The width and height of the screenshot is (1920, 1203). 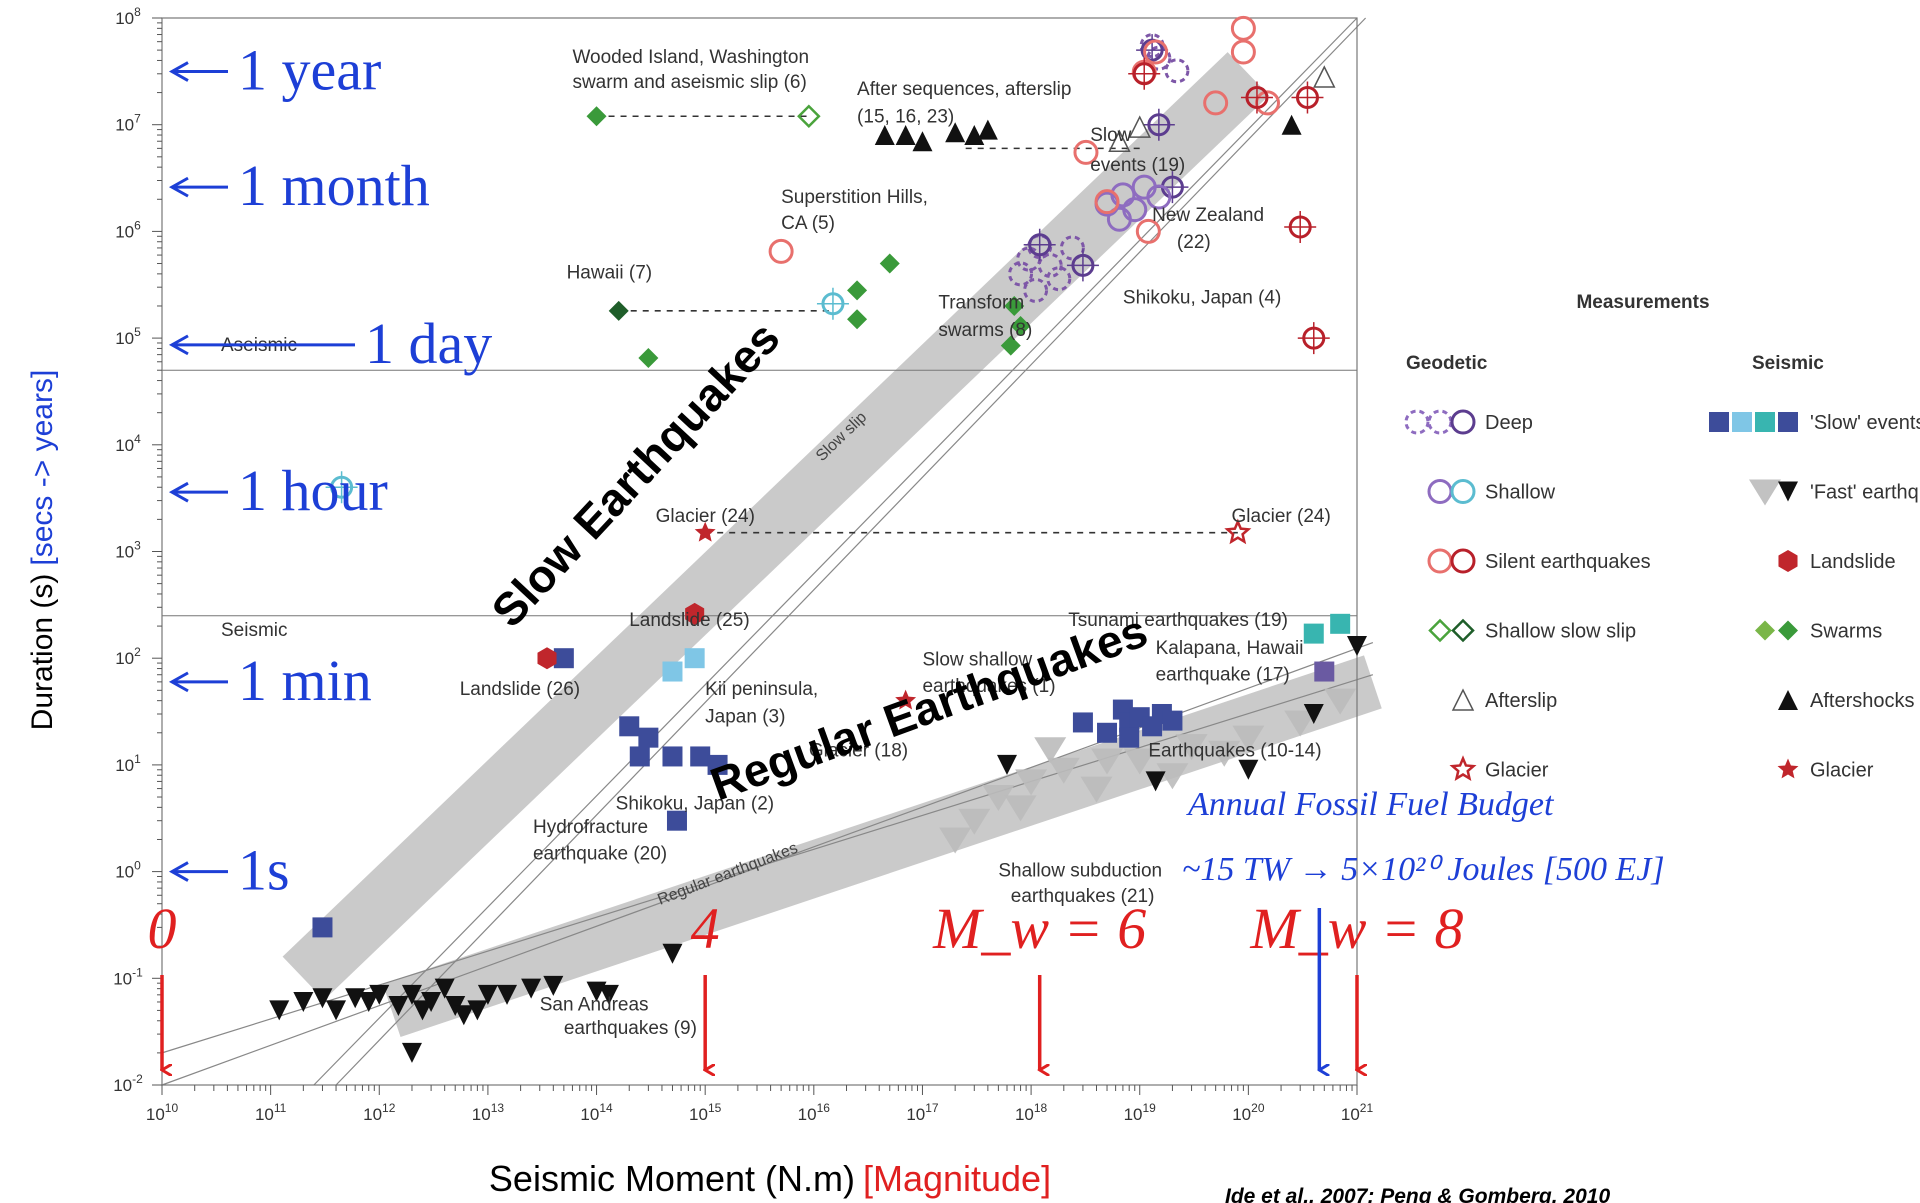 I want to click on y-tick-label: 10⁸, so click(x=128, y=16).